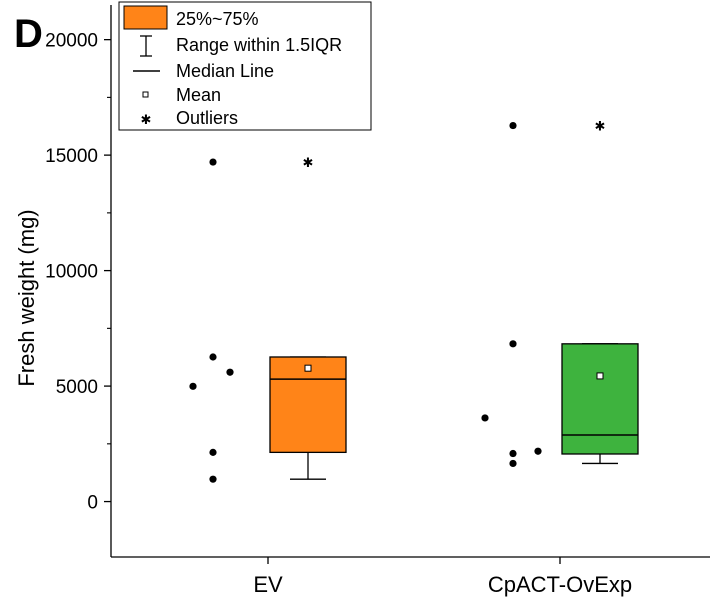 Image resolution: width=710 pixels, height=601 pixels. I want to click on y-tick-label: 5000, so click(77, 387).